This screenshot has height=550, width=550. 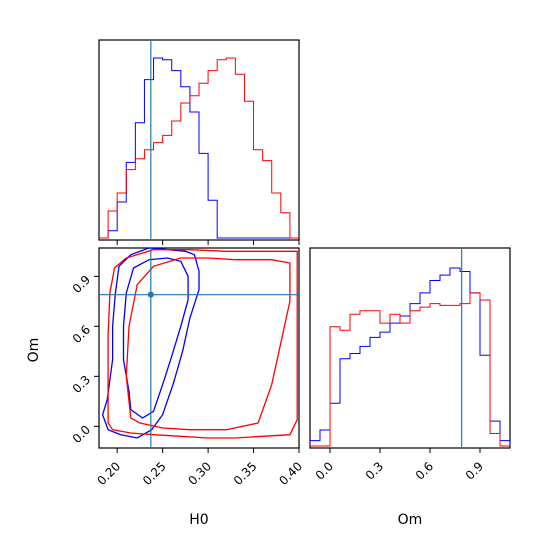 What do you see at coordinates (245, 473) in the screenshot?
I see `h0-axis-tick-label: 0.35` at bounding box center [245, 473].